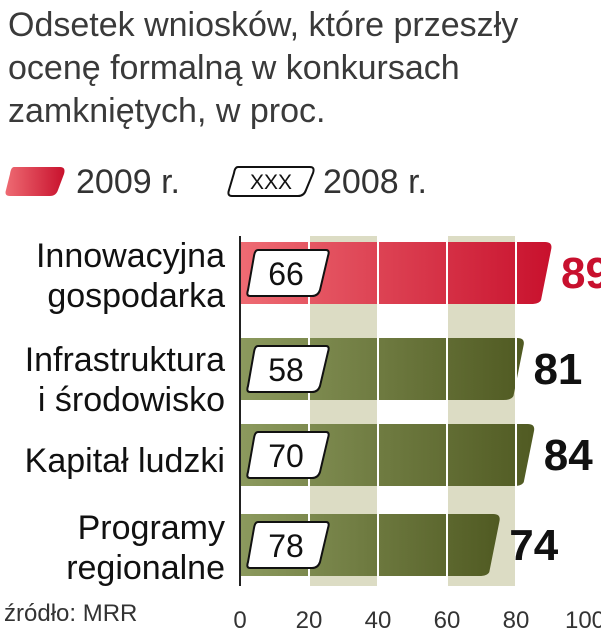 The height and width of the screenshot is (640, 601). Describe the element at coordinates (145, 548) in the screenshot. I see `category-label-programy: Programy regionalne` at that location.